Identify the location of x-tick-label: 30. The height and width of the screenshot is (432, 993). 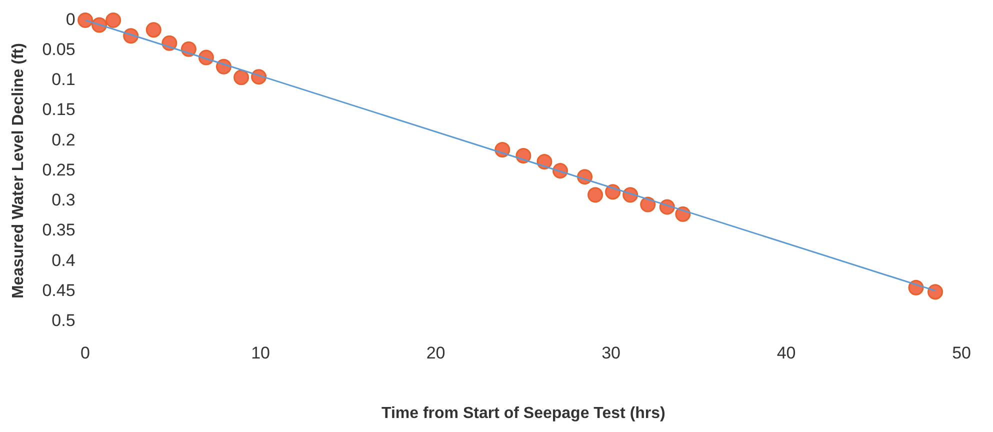
(611, 352).